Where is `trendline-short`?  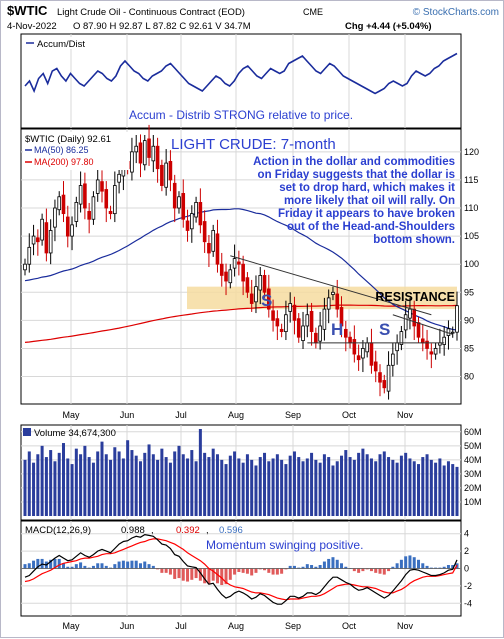 trendline-short is located at coordinates (422, 324).